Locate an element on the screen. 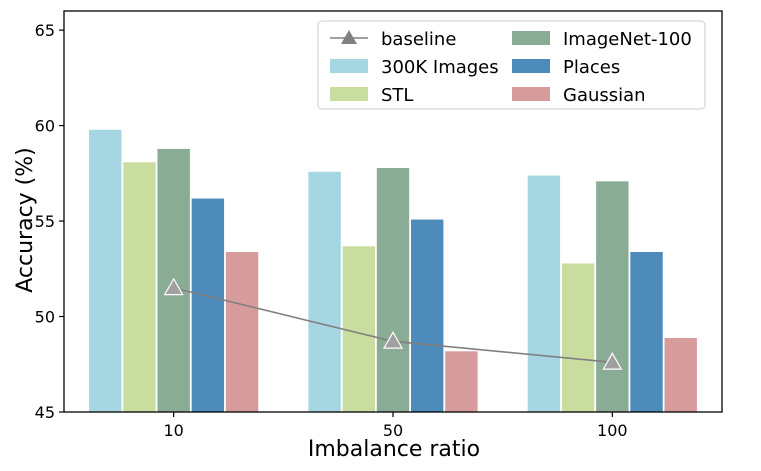 This screenshot has height=471, width=761. y-tick-label: 55 is located at coordinates (45, 221).